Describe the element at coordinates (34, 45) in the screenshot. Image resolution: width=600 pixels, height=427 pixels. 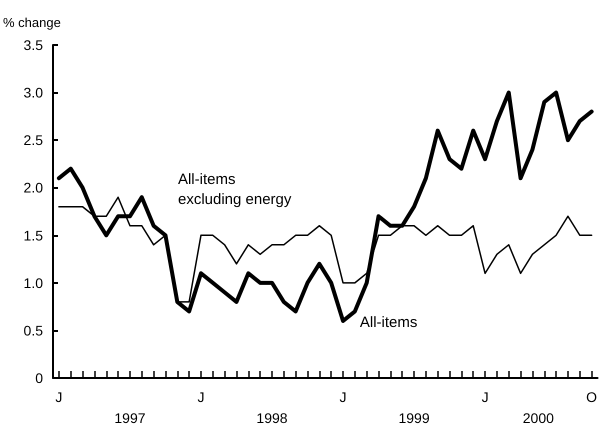
I see `y-tick-label: 3.5` at that location.